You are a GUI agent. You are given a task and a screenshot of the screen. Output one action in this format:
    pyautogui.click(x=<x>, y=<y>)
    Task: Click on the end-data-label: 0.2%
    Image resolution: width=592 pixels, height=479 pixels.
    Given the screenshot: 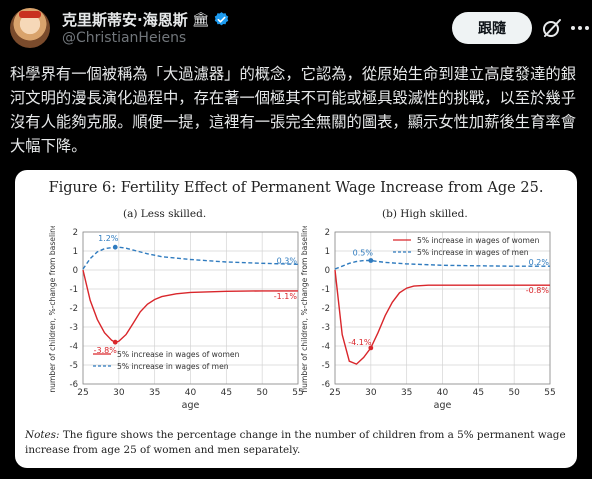 What is the action you would take?
    pyautogui.click(x=539, y=262)
    